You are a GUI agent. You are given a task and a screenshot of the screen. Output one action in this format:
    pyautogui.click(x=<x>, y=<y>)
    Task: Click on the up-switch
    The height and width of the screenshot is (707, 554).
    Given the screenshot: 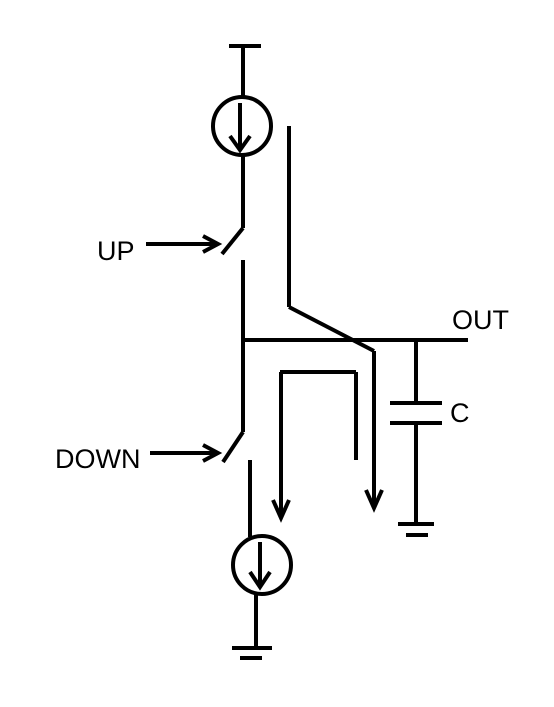 What is the action you would take?
    pyautogui.click(x=232, y=283)
    